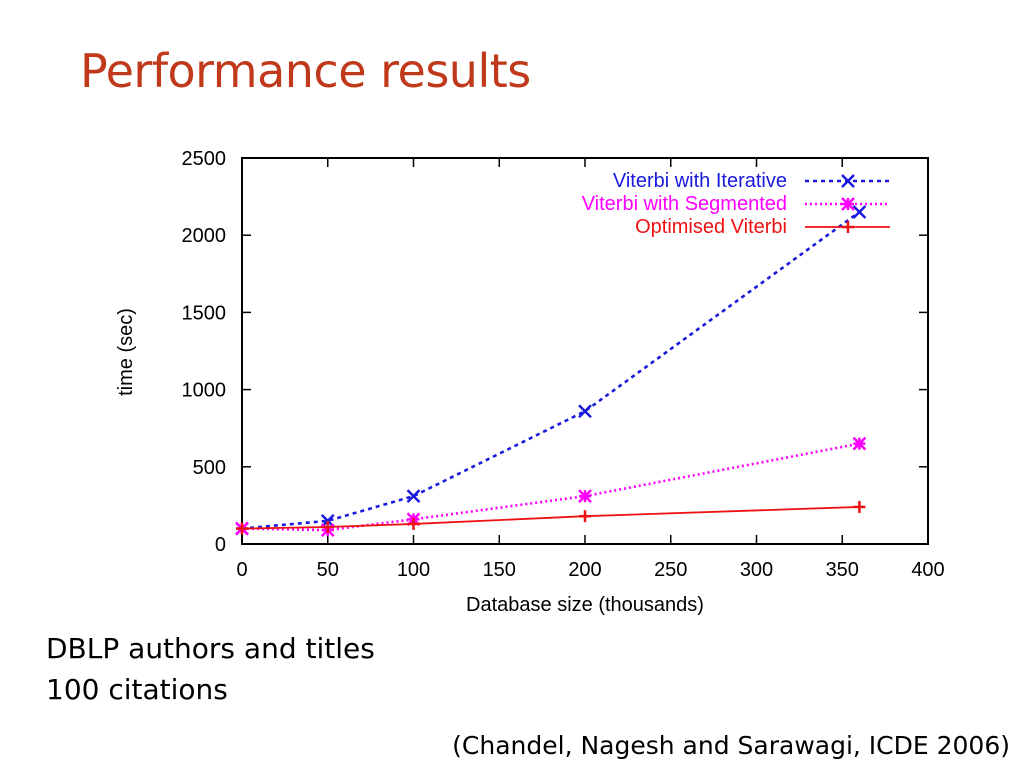 This screenshot has width=1024, height=768. What do you see at coordinates (413, 570) in the screenshot?
I see `x-tick-label: 100` at bounding box center [413, 570].